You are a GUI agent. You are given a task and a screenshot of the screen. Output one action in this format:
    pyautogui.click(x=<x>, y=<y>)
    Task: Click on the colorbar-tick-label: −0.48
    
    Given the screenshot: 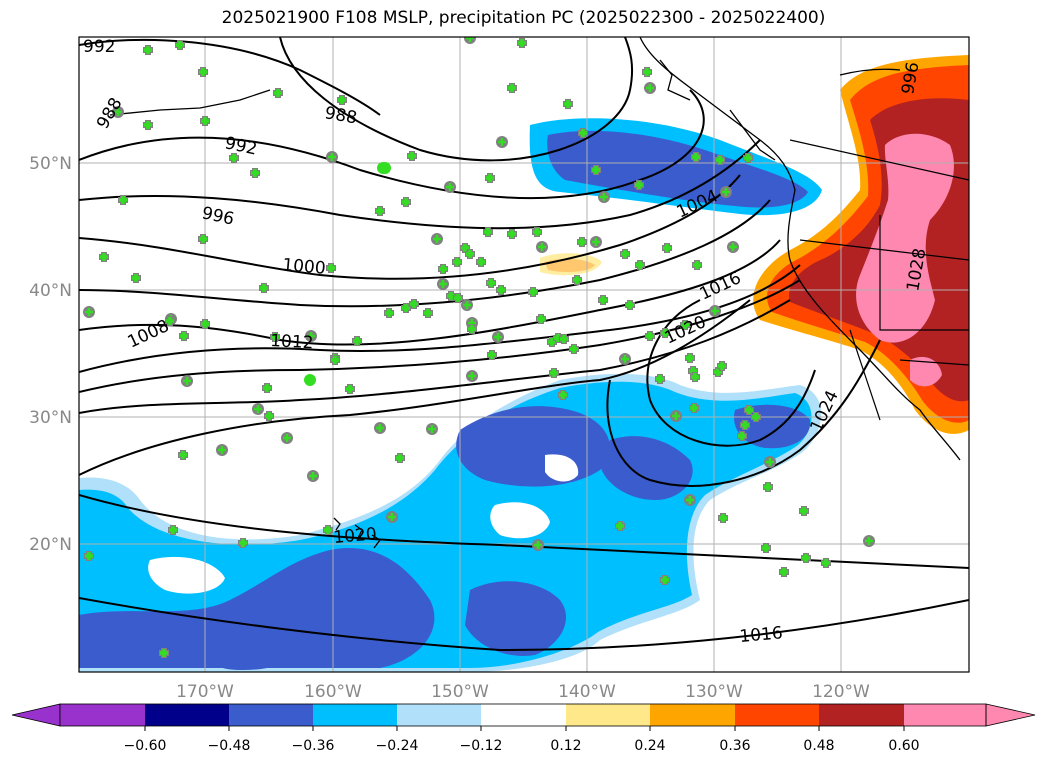 What is the action you would take?
    pyautogui.click(x=229, y=746)
    